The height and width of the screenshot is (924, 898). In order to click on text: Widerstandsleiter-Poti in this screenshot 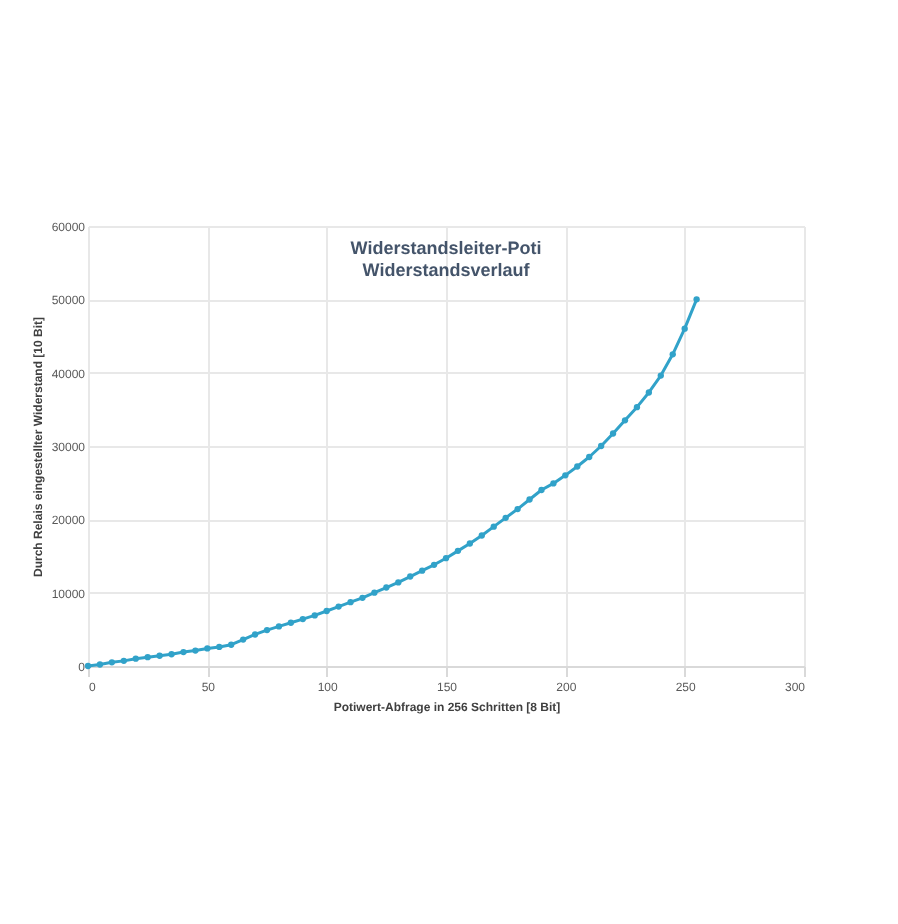, I will do `click(446, 248)`.